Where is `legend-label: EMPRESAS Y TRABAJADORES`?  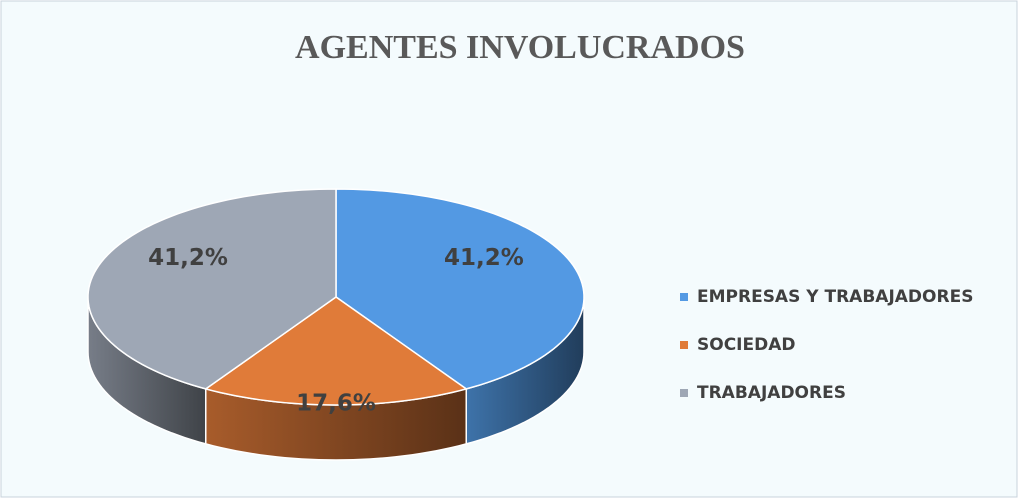 legend-label: EMPRESAS Y TRABAJADORES is located at coordinates (835, 297).